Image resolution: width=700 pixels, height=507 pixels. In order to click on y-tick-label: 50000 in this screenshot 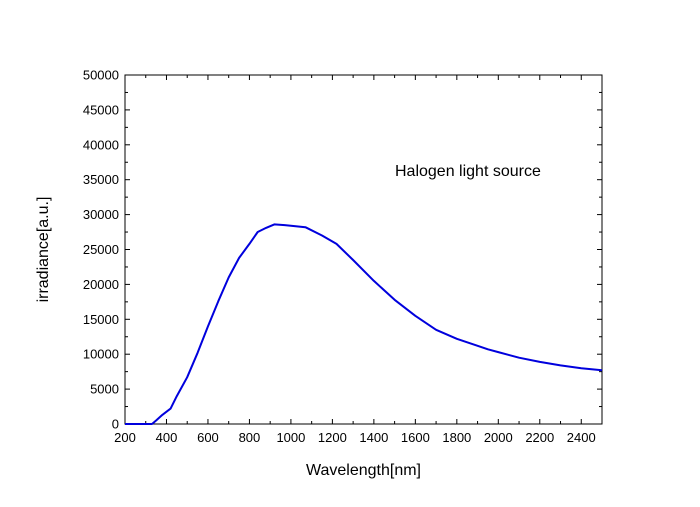, I will do `click(101, 75)`.